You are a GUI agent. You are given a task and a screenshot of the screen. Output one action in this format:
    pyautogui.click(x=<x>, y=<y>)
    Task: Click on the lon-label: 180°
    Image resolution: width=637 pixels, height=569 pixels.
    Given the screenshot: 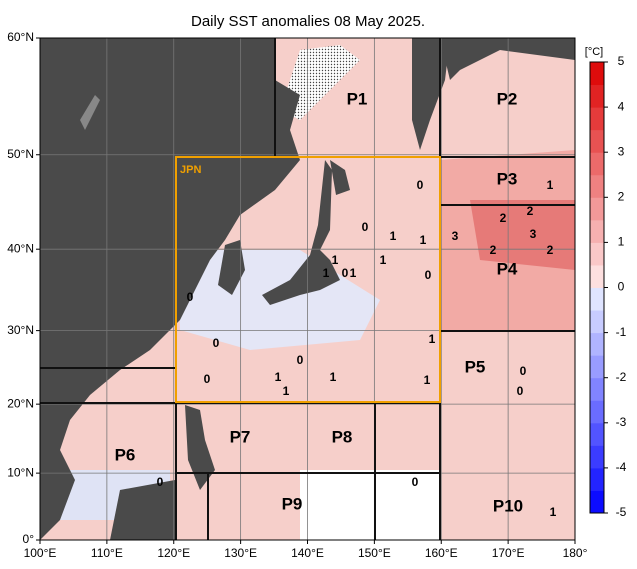 What is the action you would take?
    pyautogui.click(x=575, y=553)
    